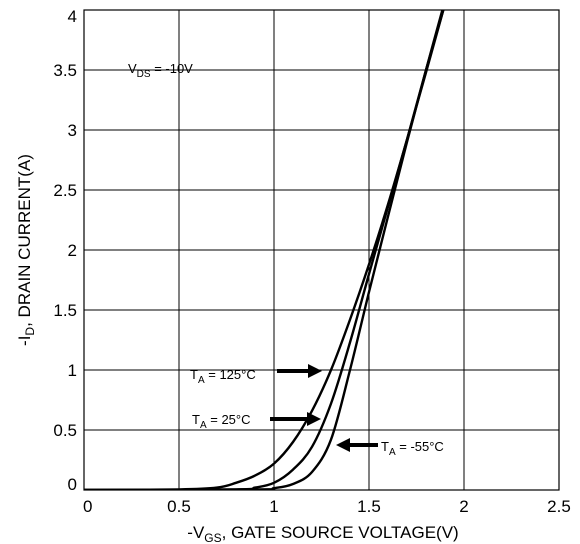 This screenshot has height=544, width=580. Describe the element at coordinates (412, 448) in the screenshot. I see `series-label-text: TA = -55°C` at that location.